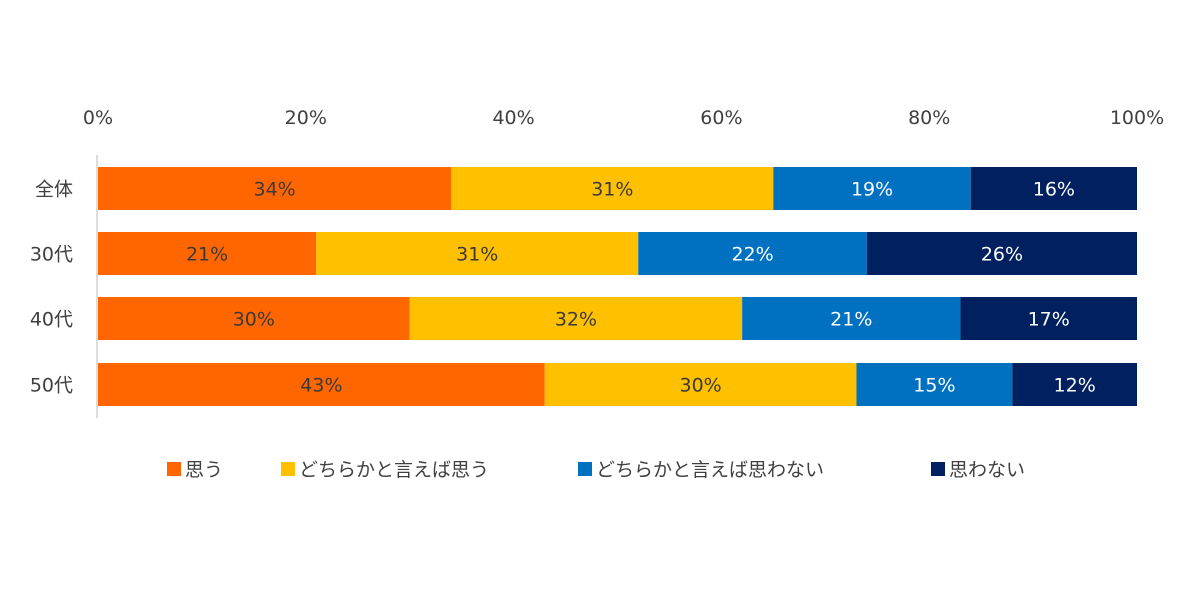 Image resolution: width=1200 pixels, height=604 pixels. I want to click on data-label: 19%, so click(872, 190).